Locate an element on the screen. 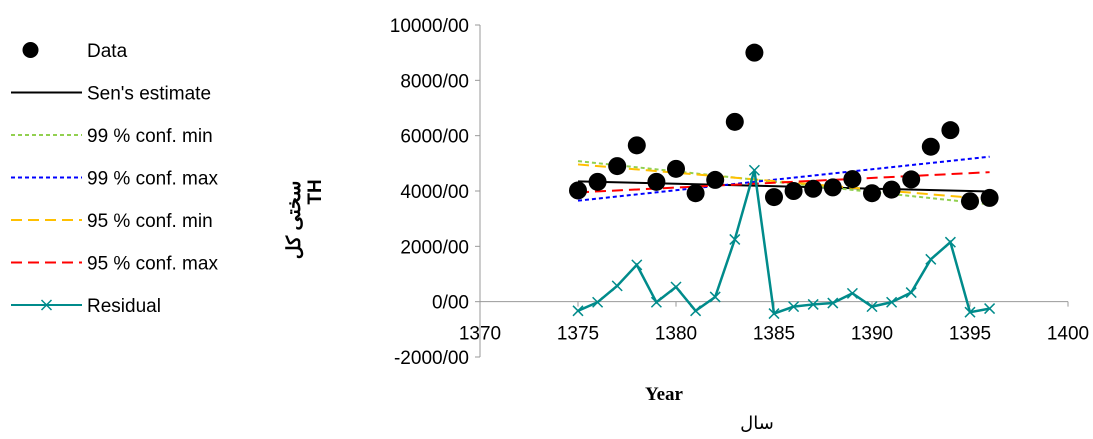  series-line-95-conf-max is located at coordinates (783, 182).